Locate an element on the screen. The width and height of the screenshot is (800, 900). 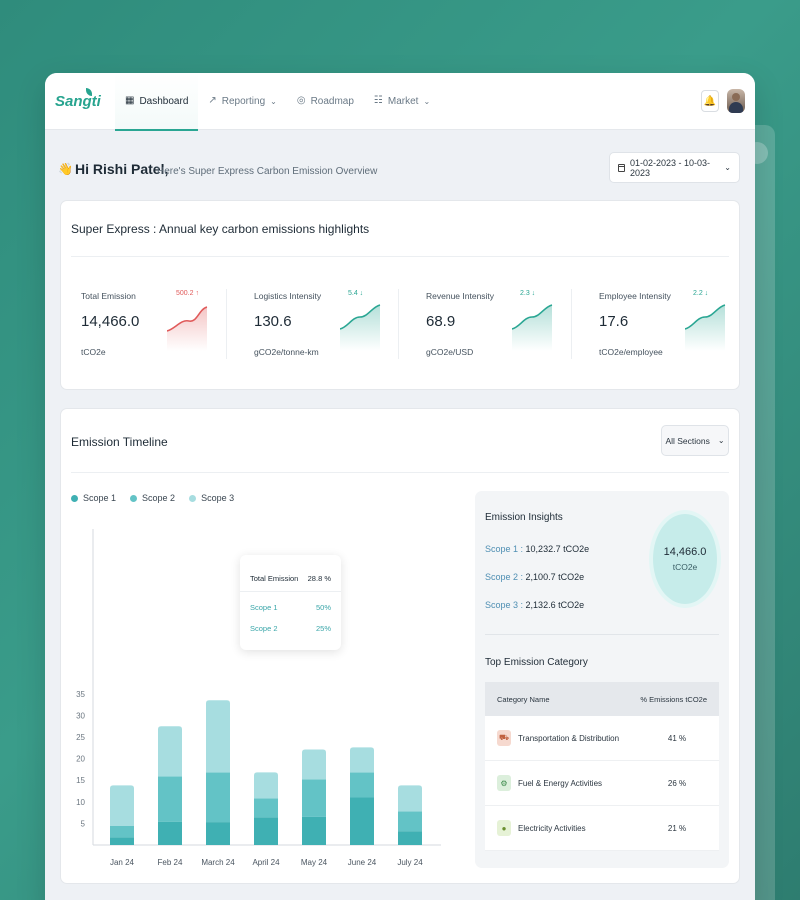
bell-icon: 🔔 is located at coordinates (710, 101).